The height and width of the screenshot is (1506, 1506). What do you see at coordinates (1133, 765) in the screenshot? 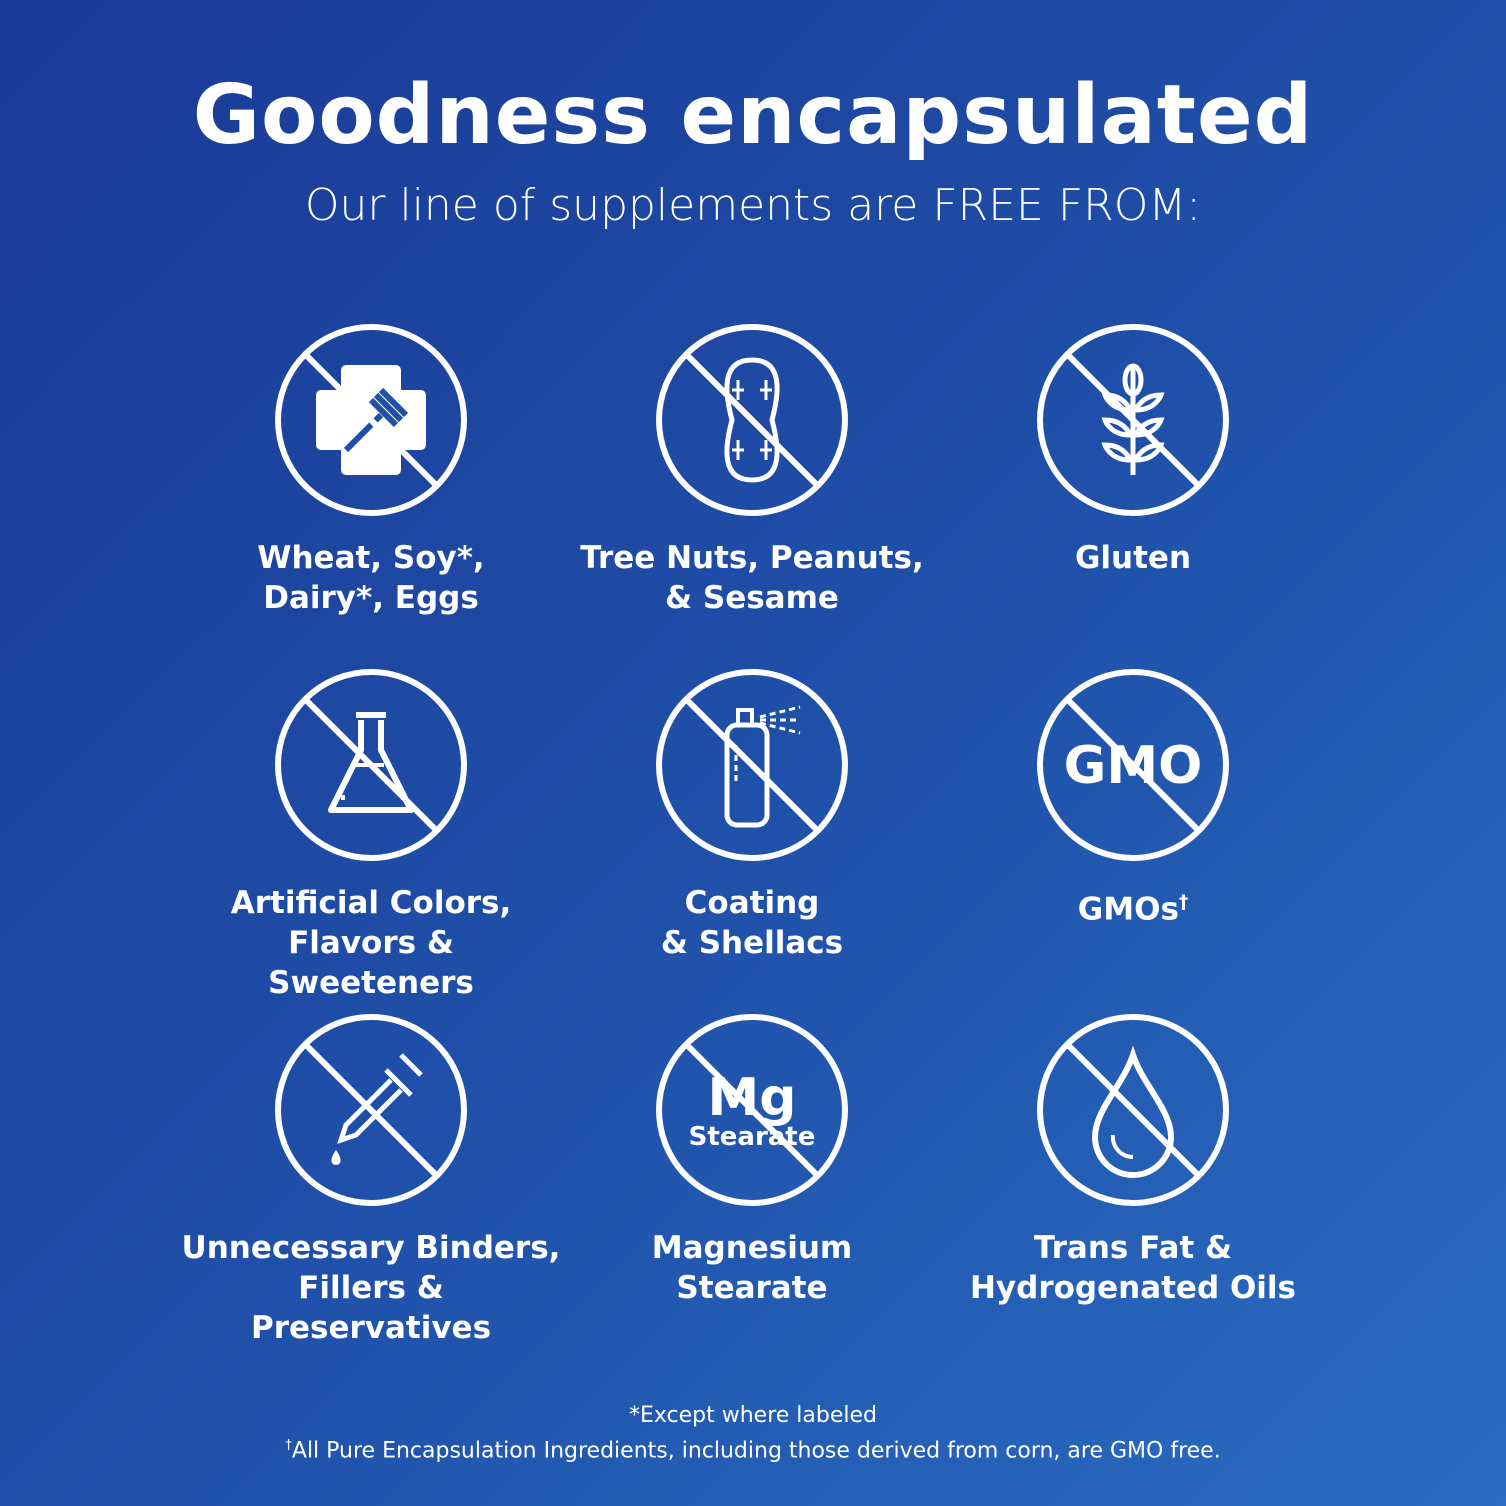
I see `no-gmo-icon: GMO` at bounding box center [1133, 765].